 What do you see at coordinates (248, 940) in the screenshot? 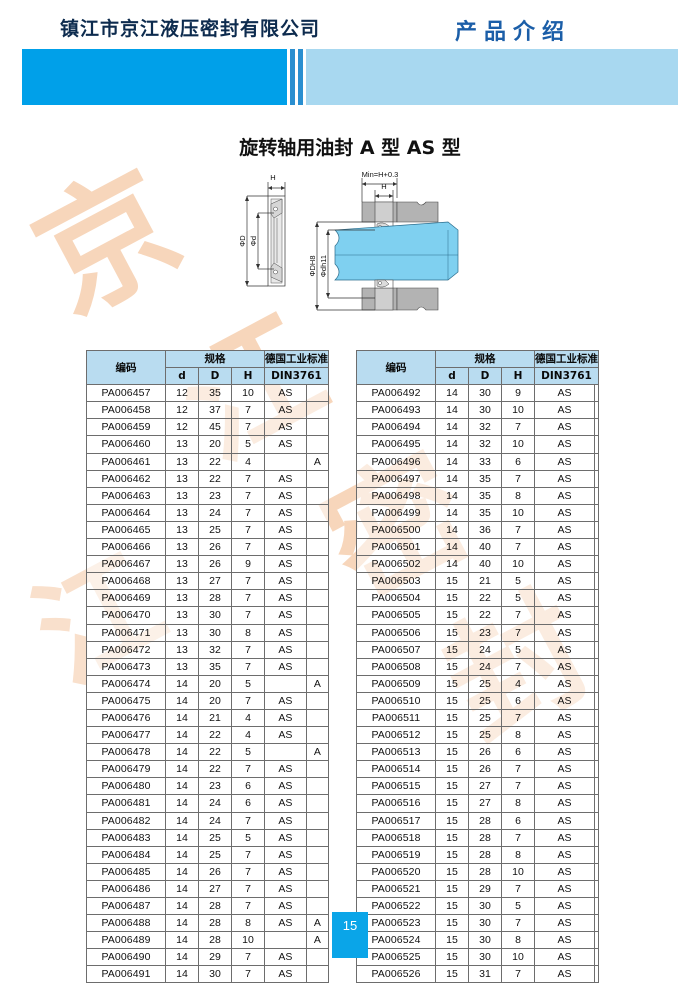
I see `cell-value: 10` at bounding box center [248, 940].